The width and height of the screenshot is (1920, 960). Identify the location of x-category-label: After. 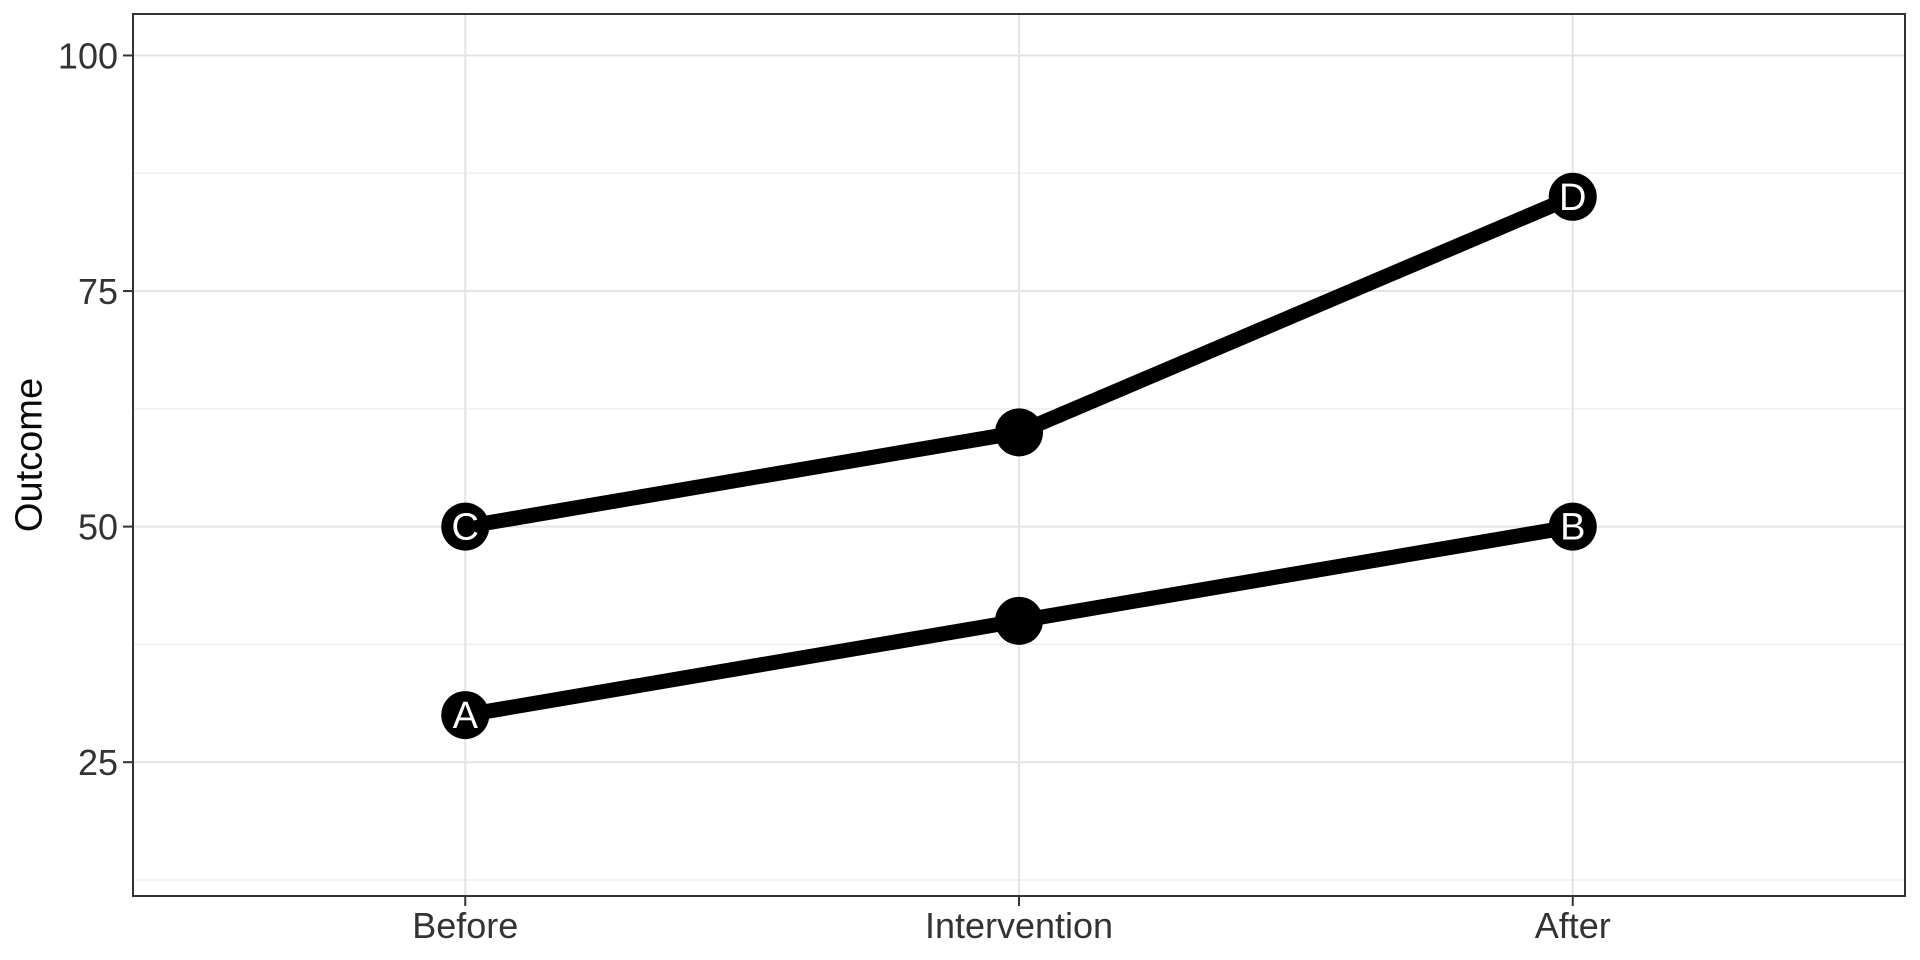
(1573, 925).